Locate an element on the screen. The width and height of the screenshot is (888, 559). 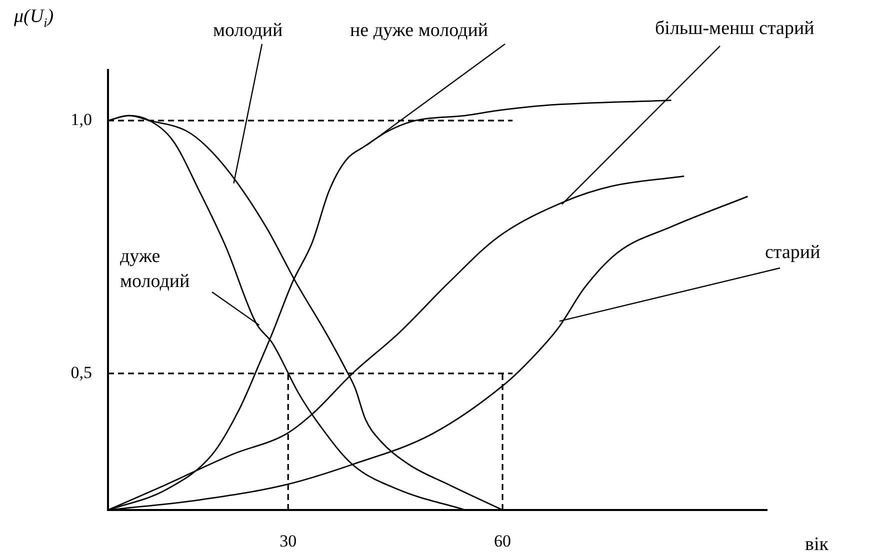
text: не дуже молодий is located at coordinates (419, 30).